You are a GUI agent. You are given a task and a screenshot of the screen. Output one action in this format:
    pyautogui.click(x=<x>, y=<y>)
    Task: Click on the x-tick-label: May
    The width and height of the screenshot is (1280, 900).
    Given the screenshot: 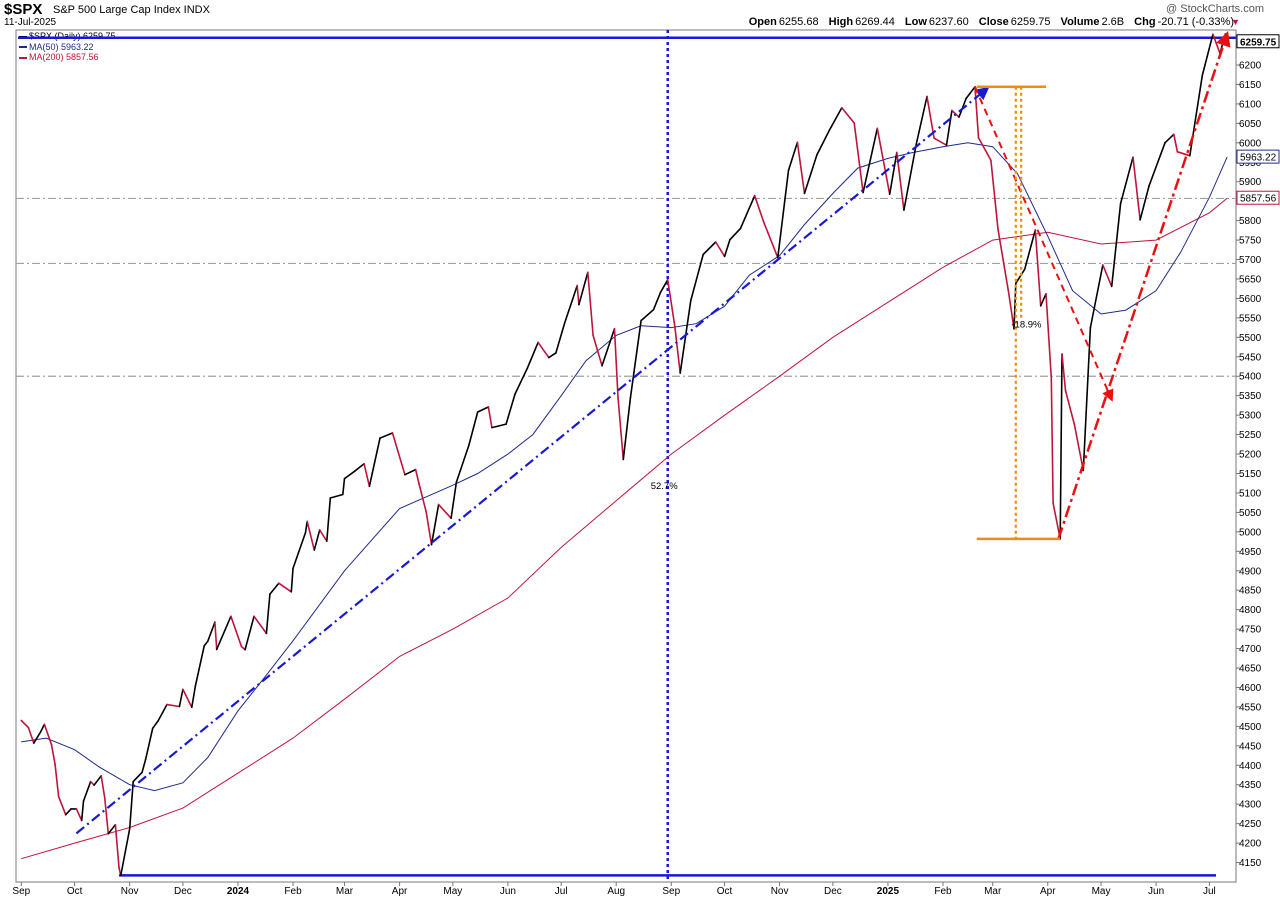 What is the action you would take?
    pyautogui.click(x=1101, y=891)
    